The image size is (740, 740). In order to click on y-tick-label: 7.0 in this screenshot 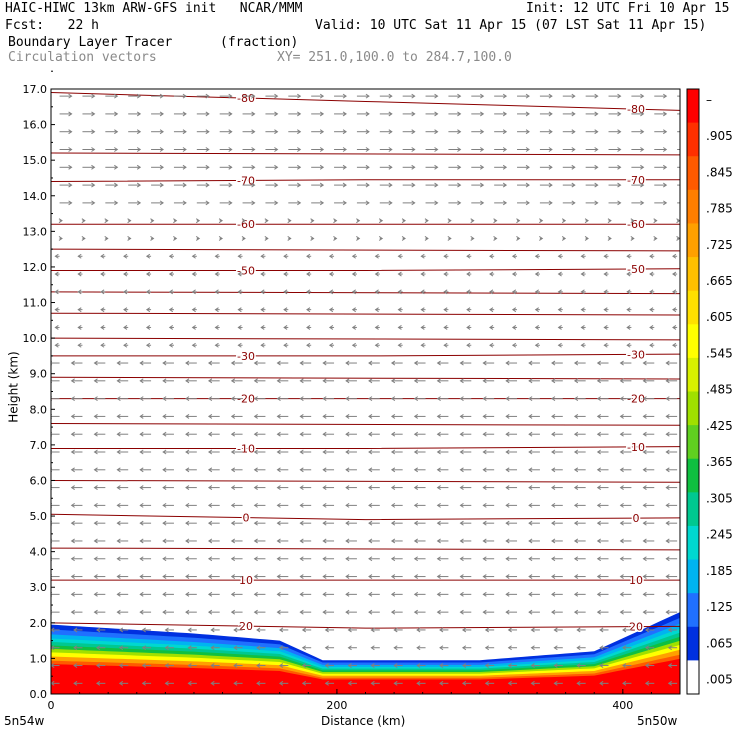, I will do `click(39, 445)`.